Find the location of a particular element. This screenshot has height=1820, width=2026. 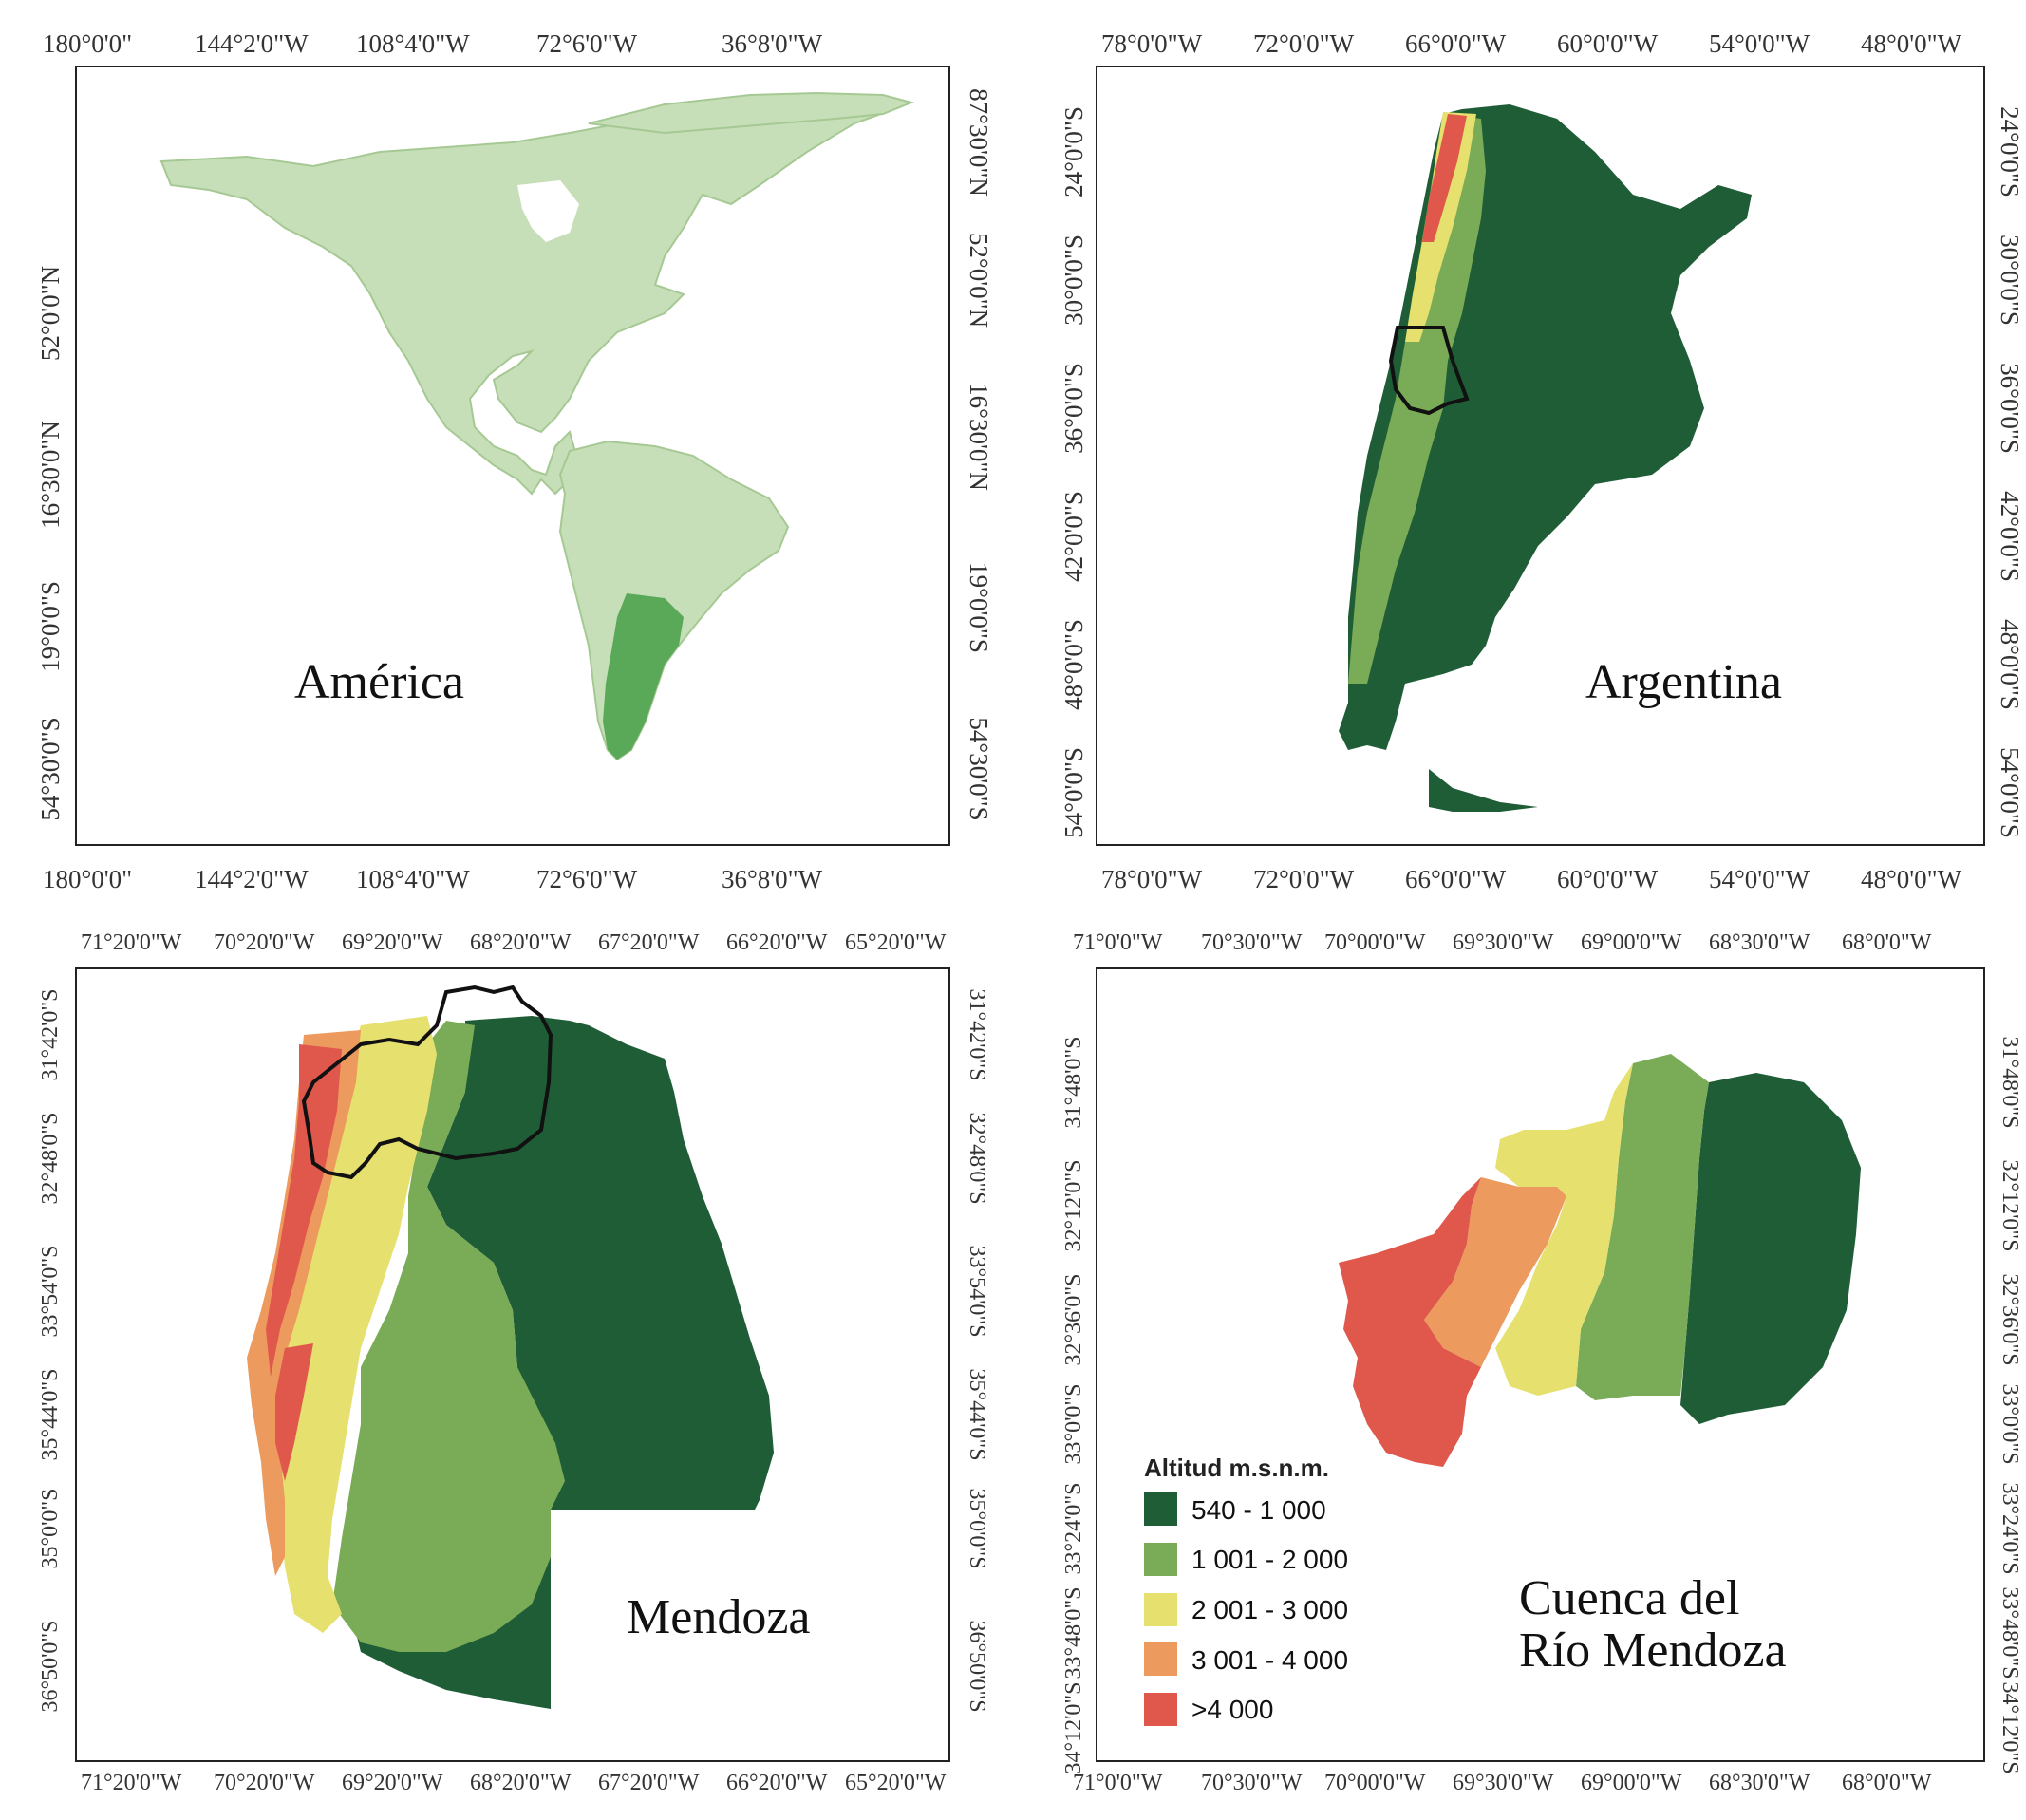

cuenca-left-tick: 33°48'0"S is located at coordinates (1073, 1633).